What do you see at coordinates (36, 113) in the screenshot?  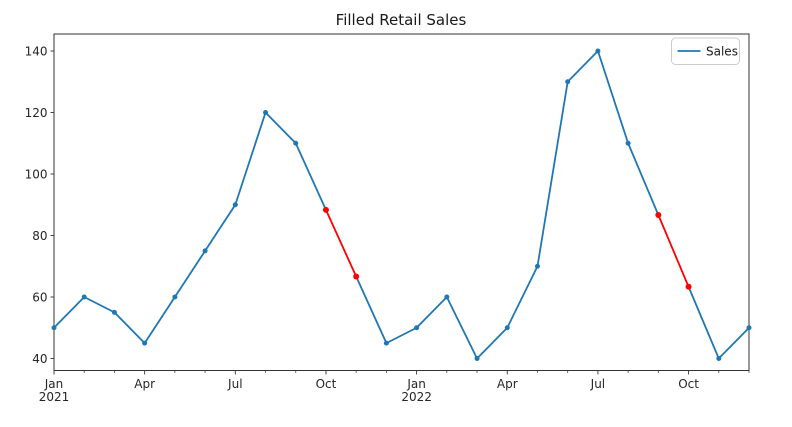 I see `y-tick-label: 120` at bounding box center [36, 113].